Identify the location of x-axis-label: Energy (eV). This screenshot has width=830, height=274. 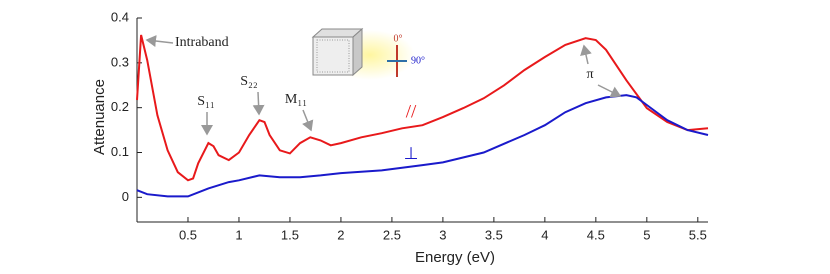
(455, 257).